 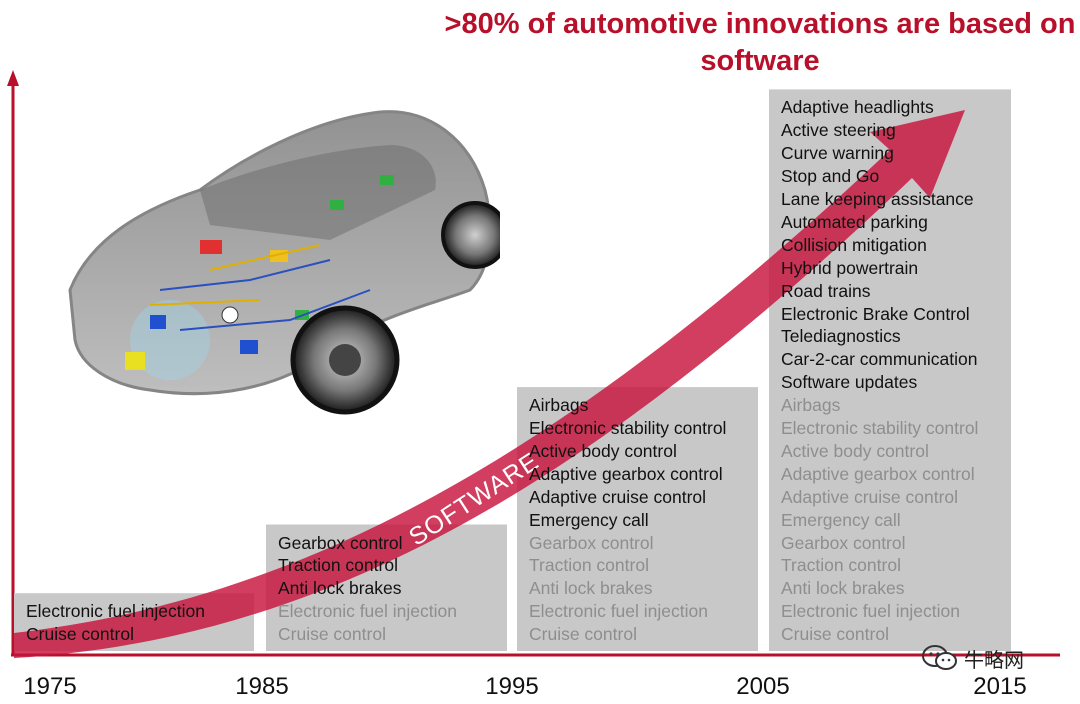 What do you see at coordinates (879, 359) in the screenshot?
I see `new-feature-item: Car-2-car communication` at bounding box center [879, 359].